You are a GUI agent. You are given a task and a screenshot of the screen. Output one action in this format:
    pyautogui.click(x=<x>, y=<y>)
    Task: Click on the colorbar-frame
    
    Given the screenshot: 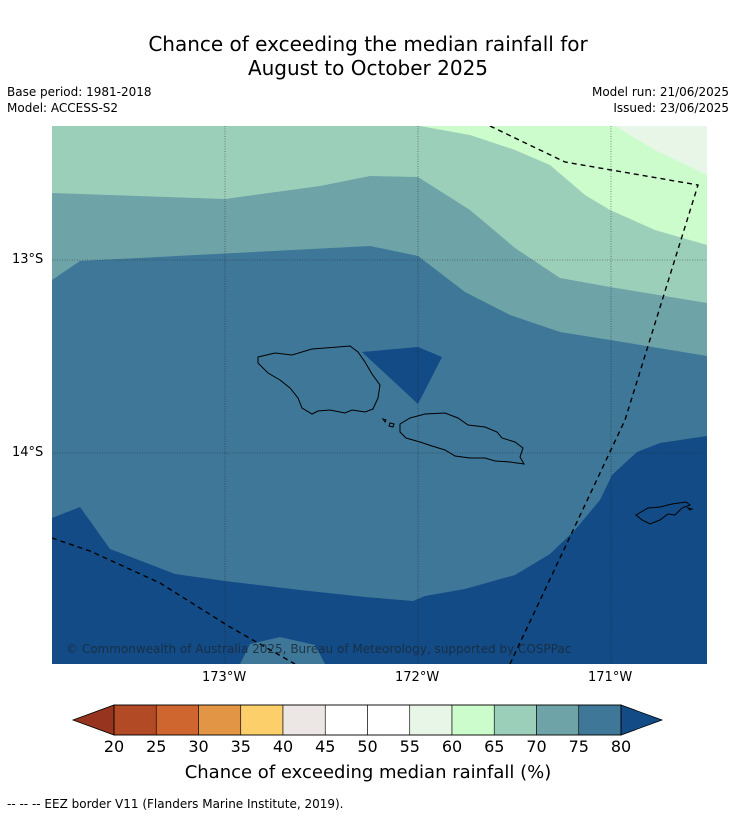 What is the action you would take?
    pyautogui.click(x=367, y=720)
    